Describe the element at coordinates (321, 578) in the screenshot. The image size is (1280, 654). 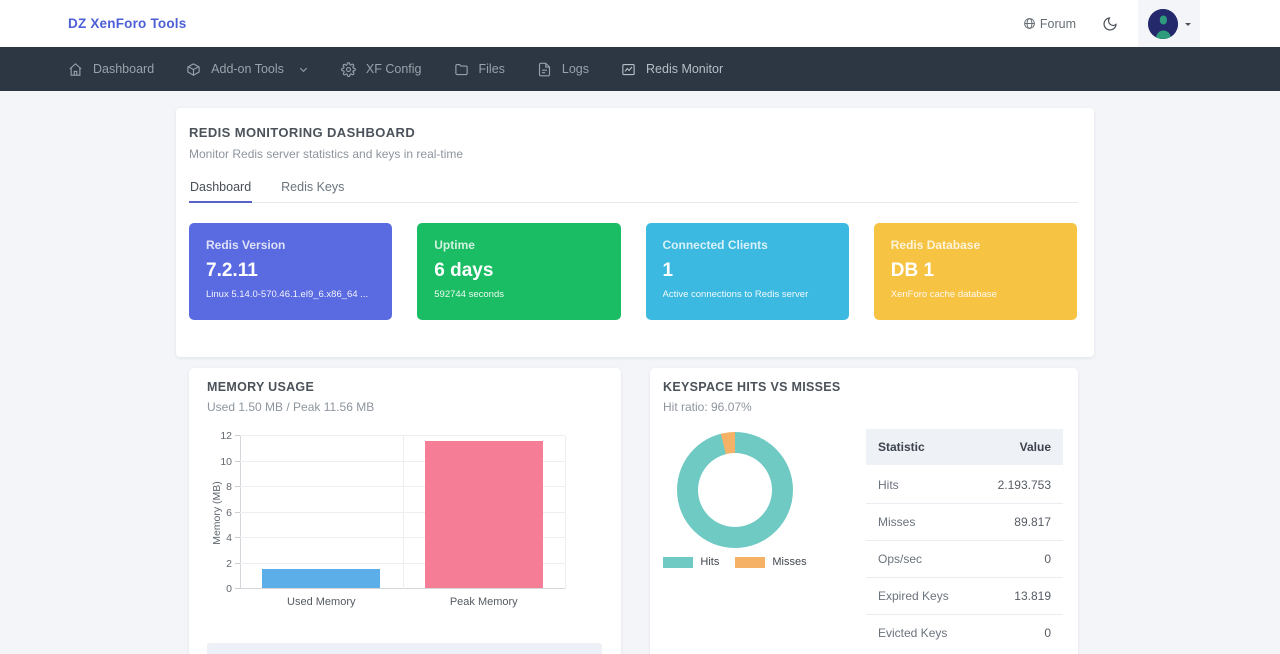
I see `bar-used-memory` at that location.